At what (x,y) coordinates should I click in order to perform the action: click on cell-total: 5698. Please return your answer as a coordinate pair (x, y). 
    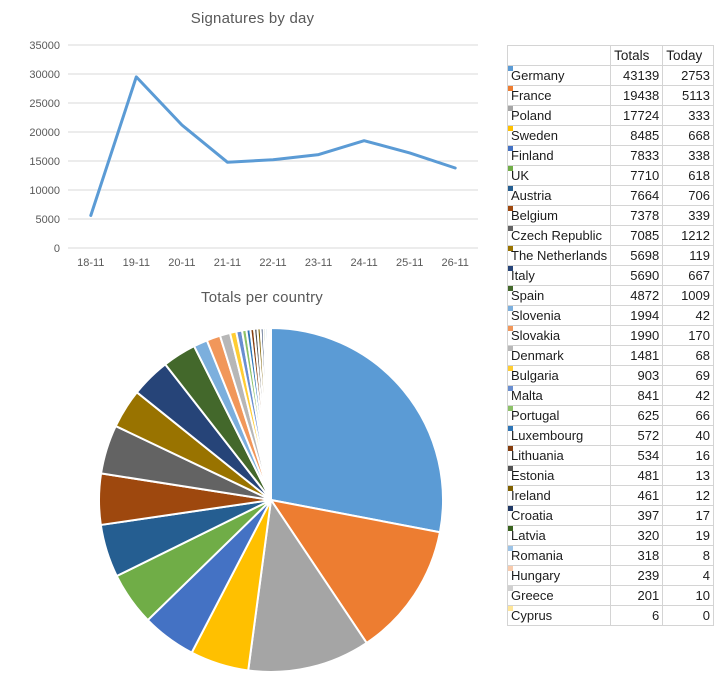
    Looking at the image, I should click on (637, 255).